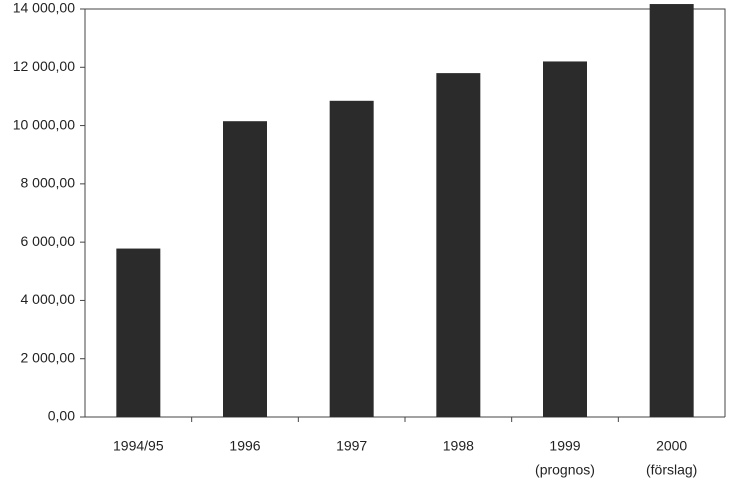  What do you see at coordinates (48, 299) in the screenshot?
I see `y-tick-label: 4 000,00` at bounding box center [48, 299].